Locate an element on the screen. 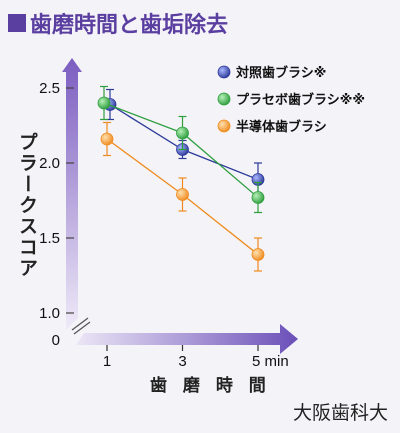  legend-label: プラセボ歯ブラシ※※ is located at coordinates (300, 100).